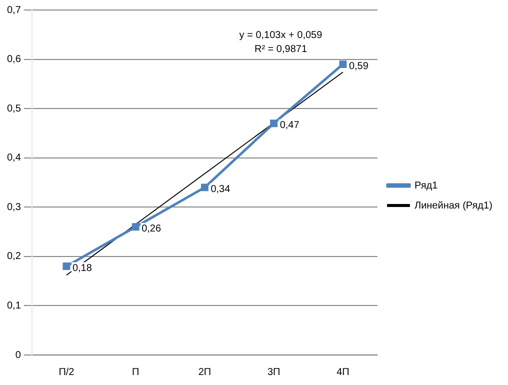 This screenshot has width=508, height=385. Describe the element at coordinates (358, 66) in the screenshot. I see `data-label: 0,59` at that location.